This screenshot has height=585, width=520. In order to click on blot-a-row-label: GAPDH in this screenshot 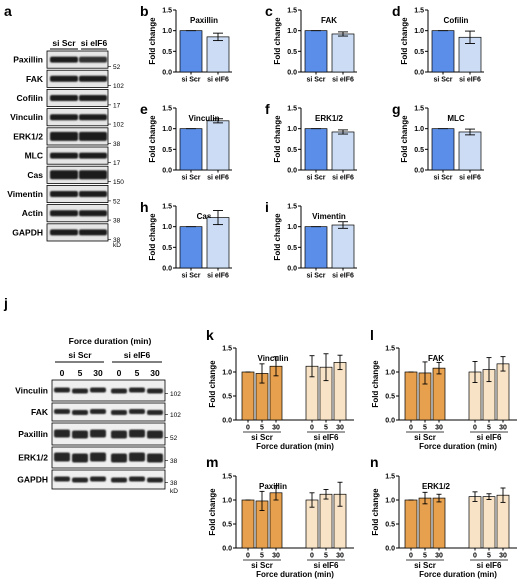, I will do `click(27, 232)`.